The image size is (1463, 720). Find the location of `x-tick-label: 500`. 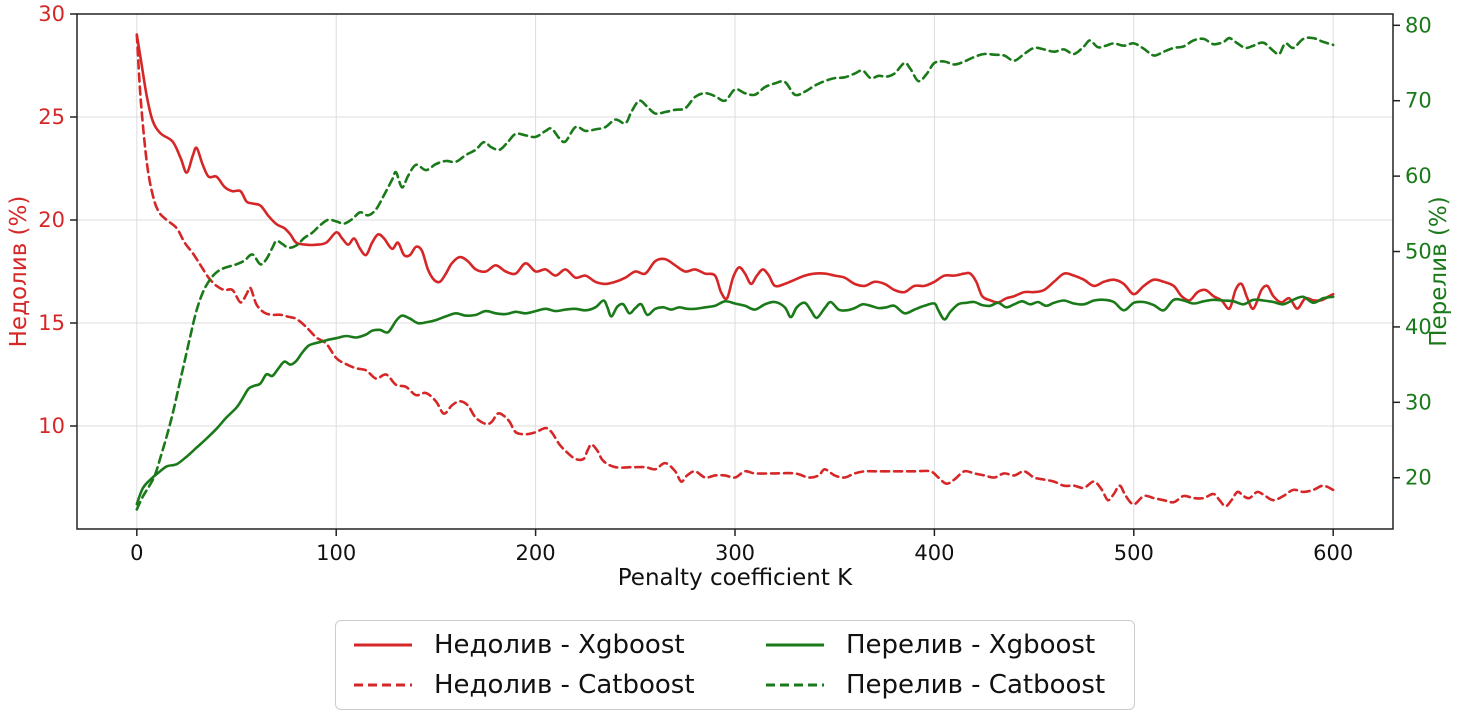

x-tick-label: 500 is located at coordinates (1134, 553).